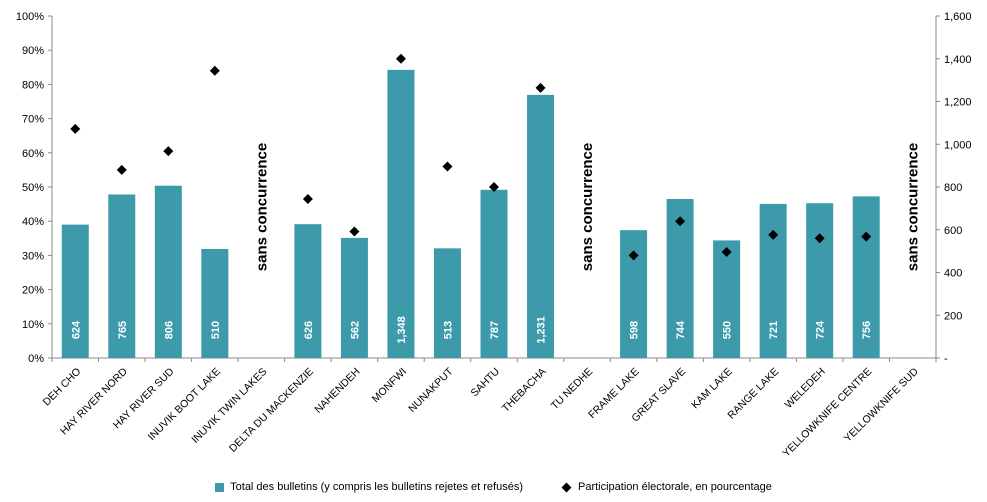 This screenshot has width=987, height=502. I want to click on bar-value-label: 510, so click(216, 330).